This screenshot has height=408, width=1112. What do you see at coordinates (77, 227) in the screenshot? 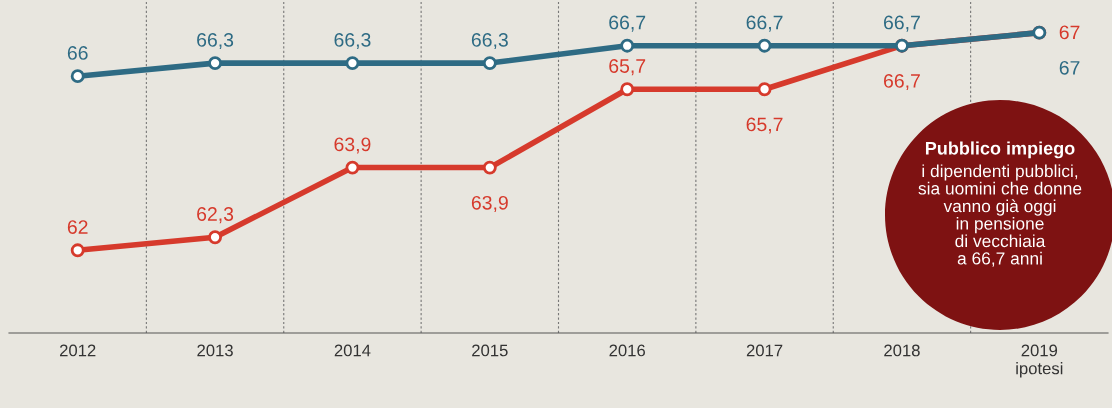
I see `data-label: 62` at bounding box center [77, 227].